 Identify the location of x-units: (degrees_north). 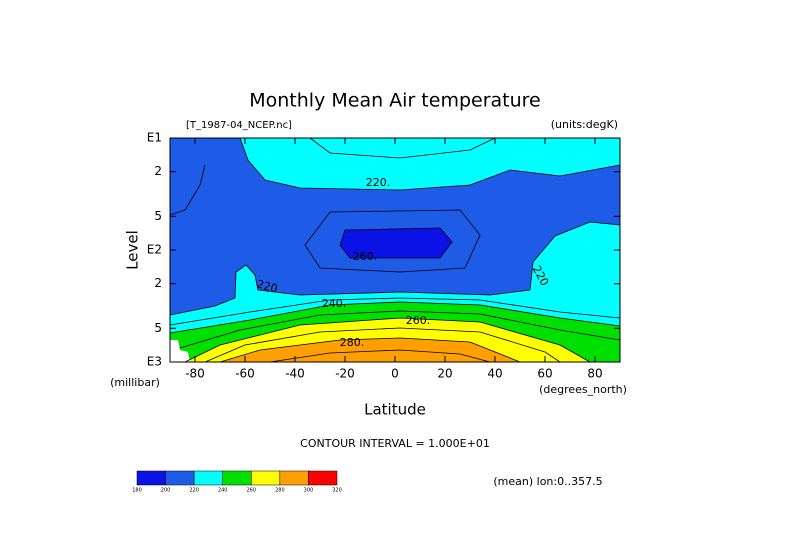
(583, 389).